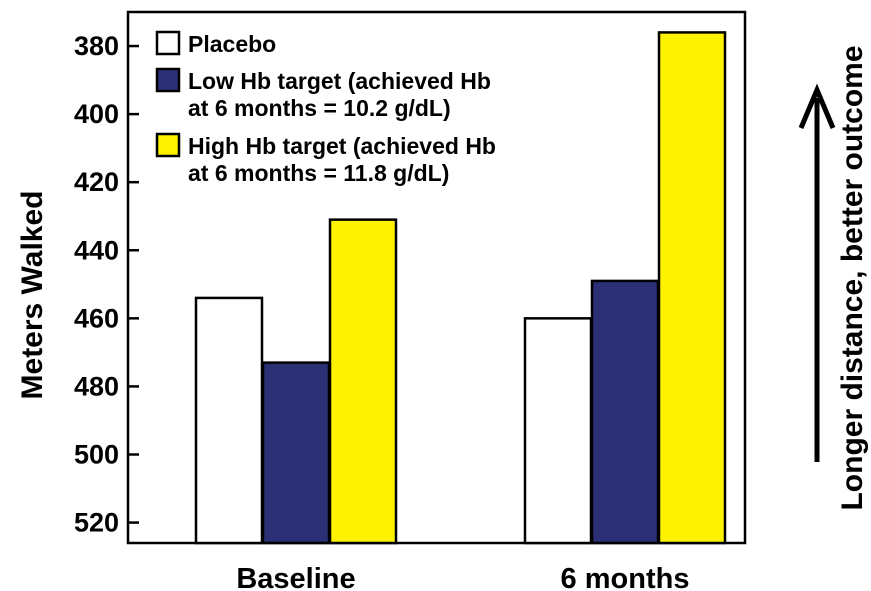 Image resolution: width=871 pixels, height=591 pixels. What do you see at coordinates (295, 577) in the screenshot?
I see `x-category-label: Baseline` at bounding box center [295, 577].